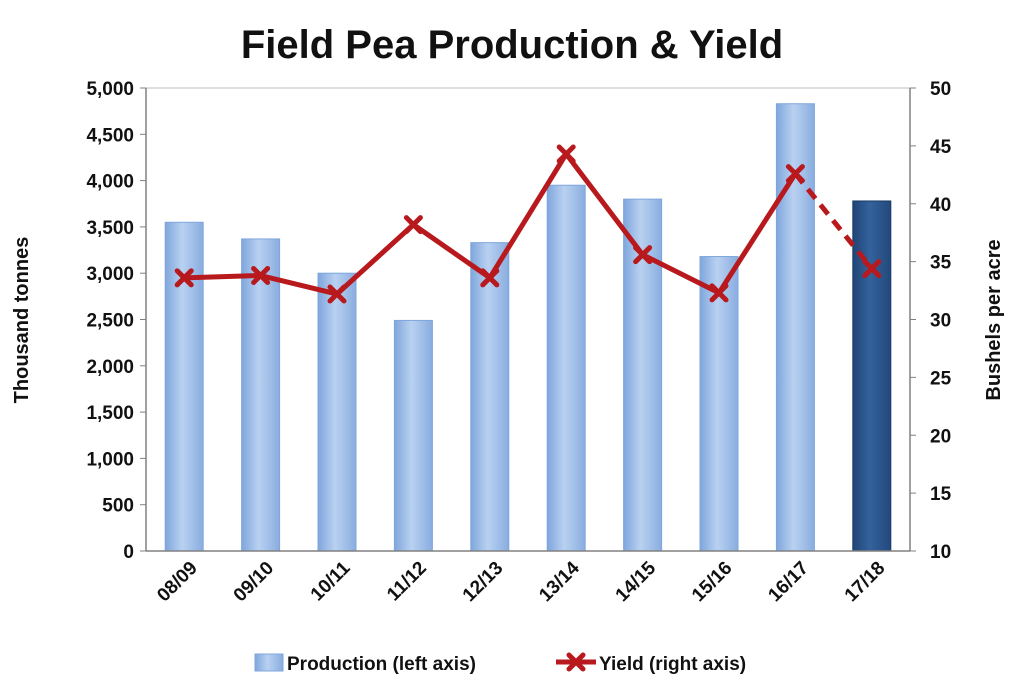 This screenshot has width=1024, height=696. What do you see at coordinates (865, 582) in the screenshot?
I see `x-tick-label: 17/18` at bounding box center [865, 582].